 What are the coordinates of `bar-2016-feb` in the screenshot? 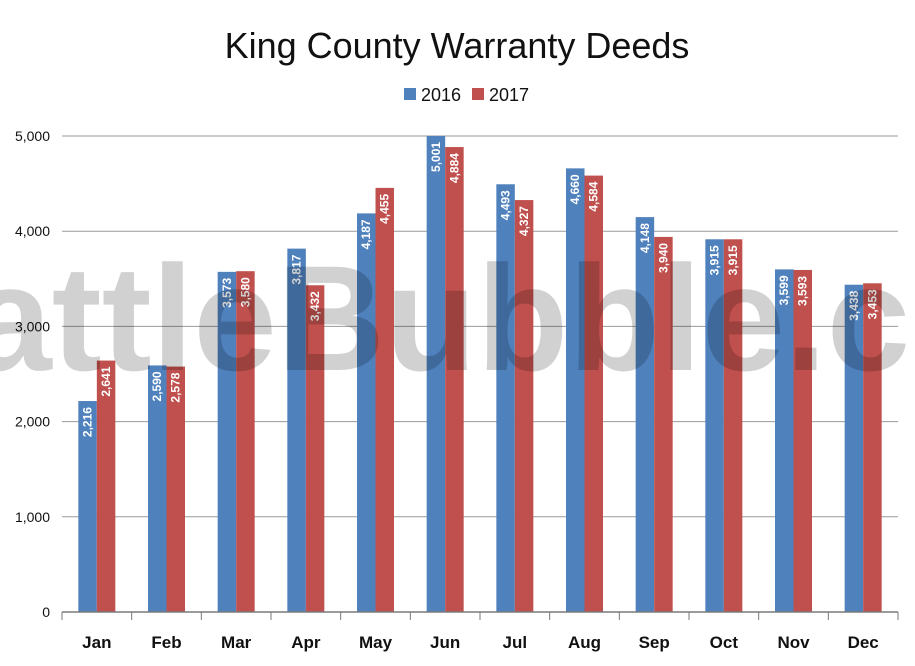 It's located at (157, 488).